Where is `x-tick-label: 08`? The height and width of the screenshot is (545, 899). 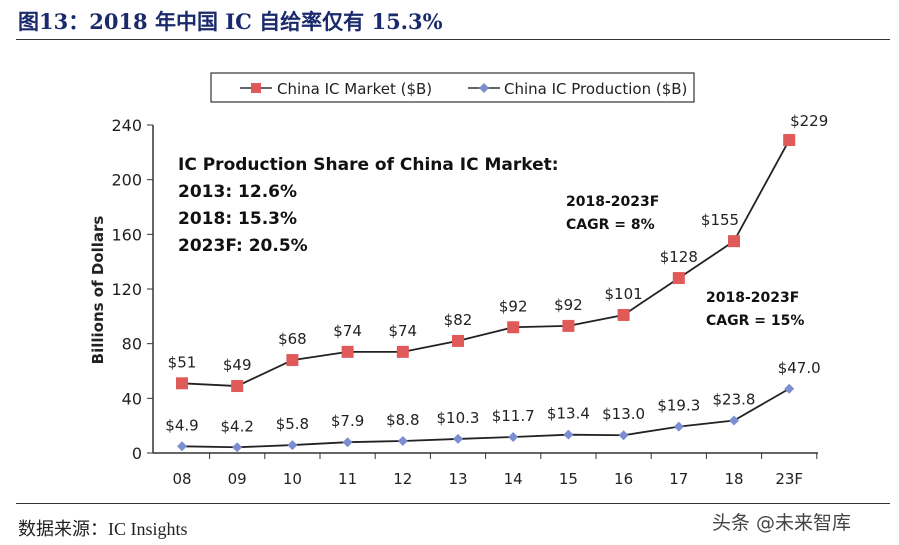 x-tick-label: 08 is located at coordinates (181, 479).